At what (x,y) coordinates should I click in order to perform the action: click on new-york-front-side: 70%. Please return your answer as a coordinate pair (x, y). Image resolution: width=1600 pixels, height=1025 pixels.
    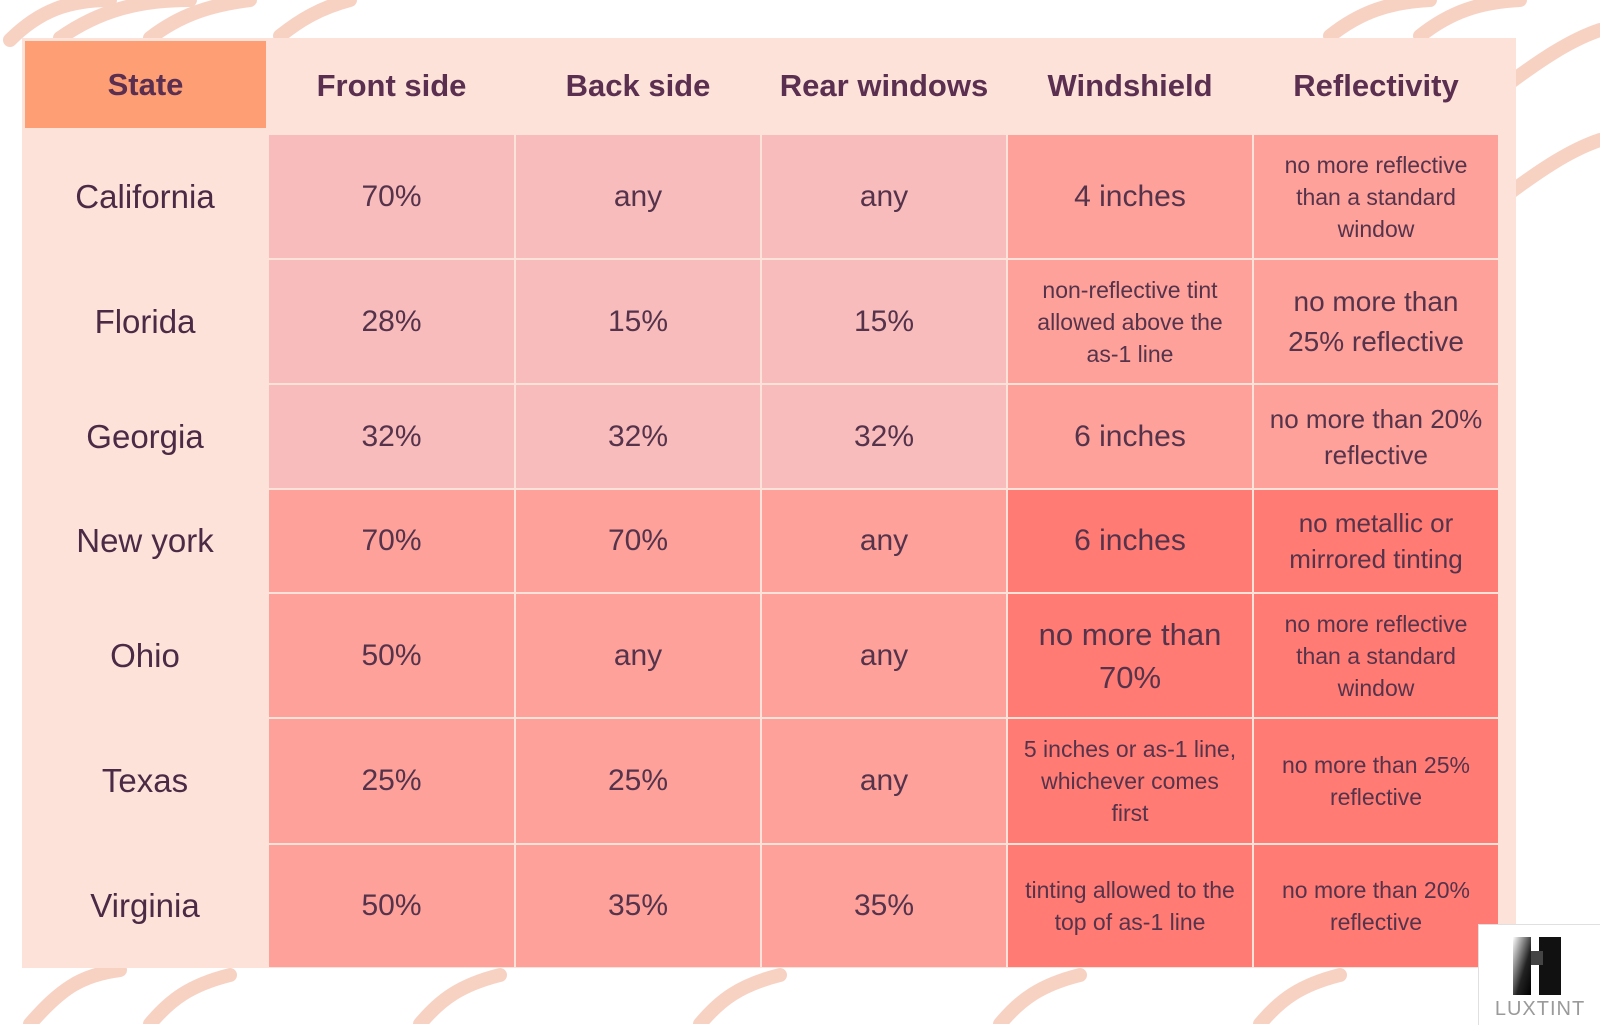
    Looking at the image, I should click on (391, 541).